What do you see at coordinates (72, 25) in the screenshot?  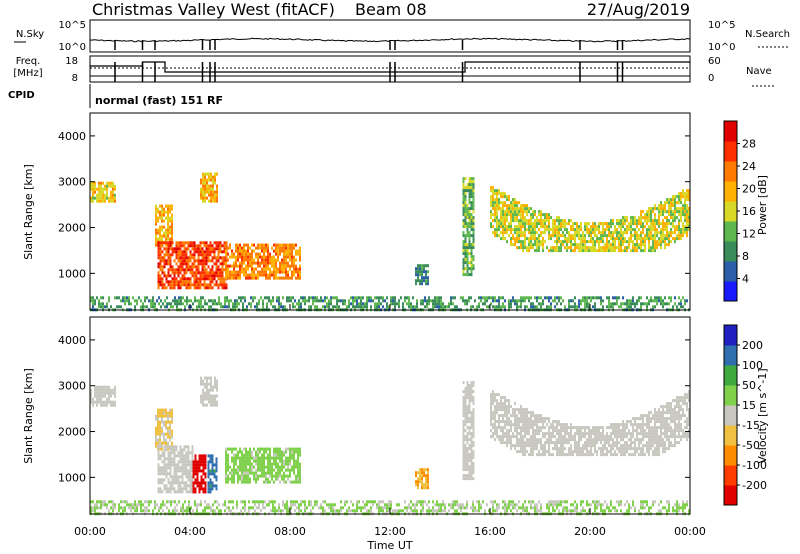 I see `noise-left-tick-top: 10^5` at bounding box center [72, 25].